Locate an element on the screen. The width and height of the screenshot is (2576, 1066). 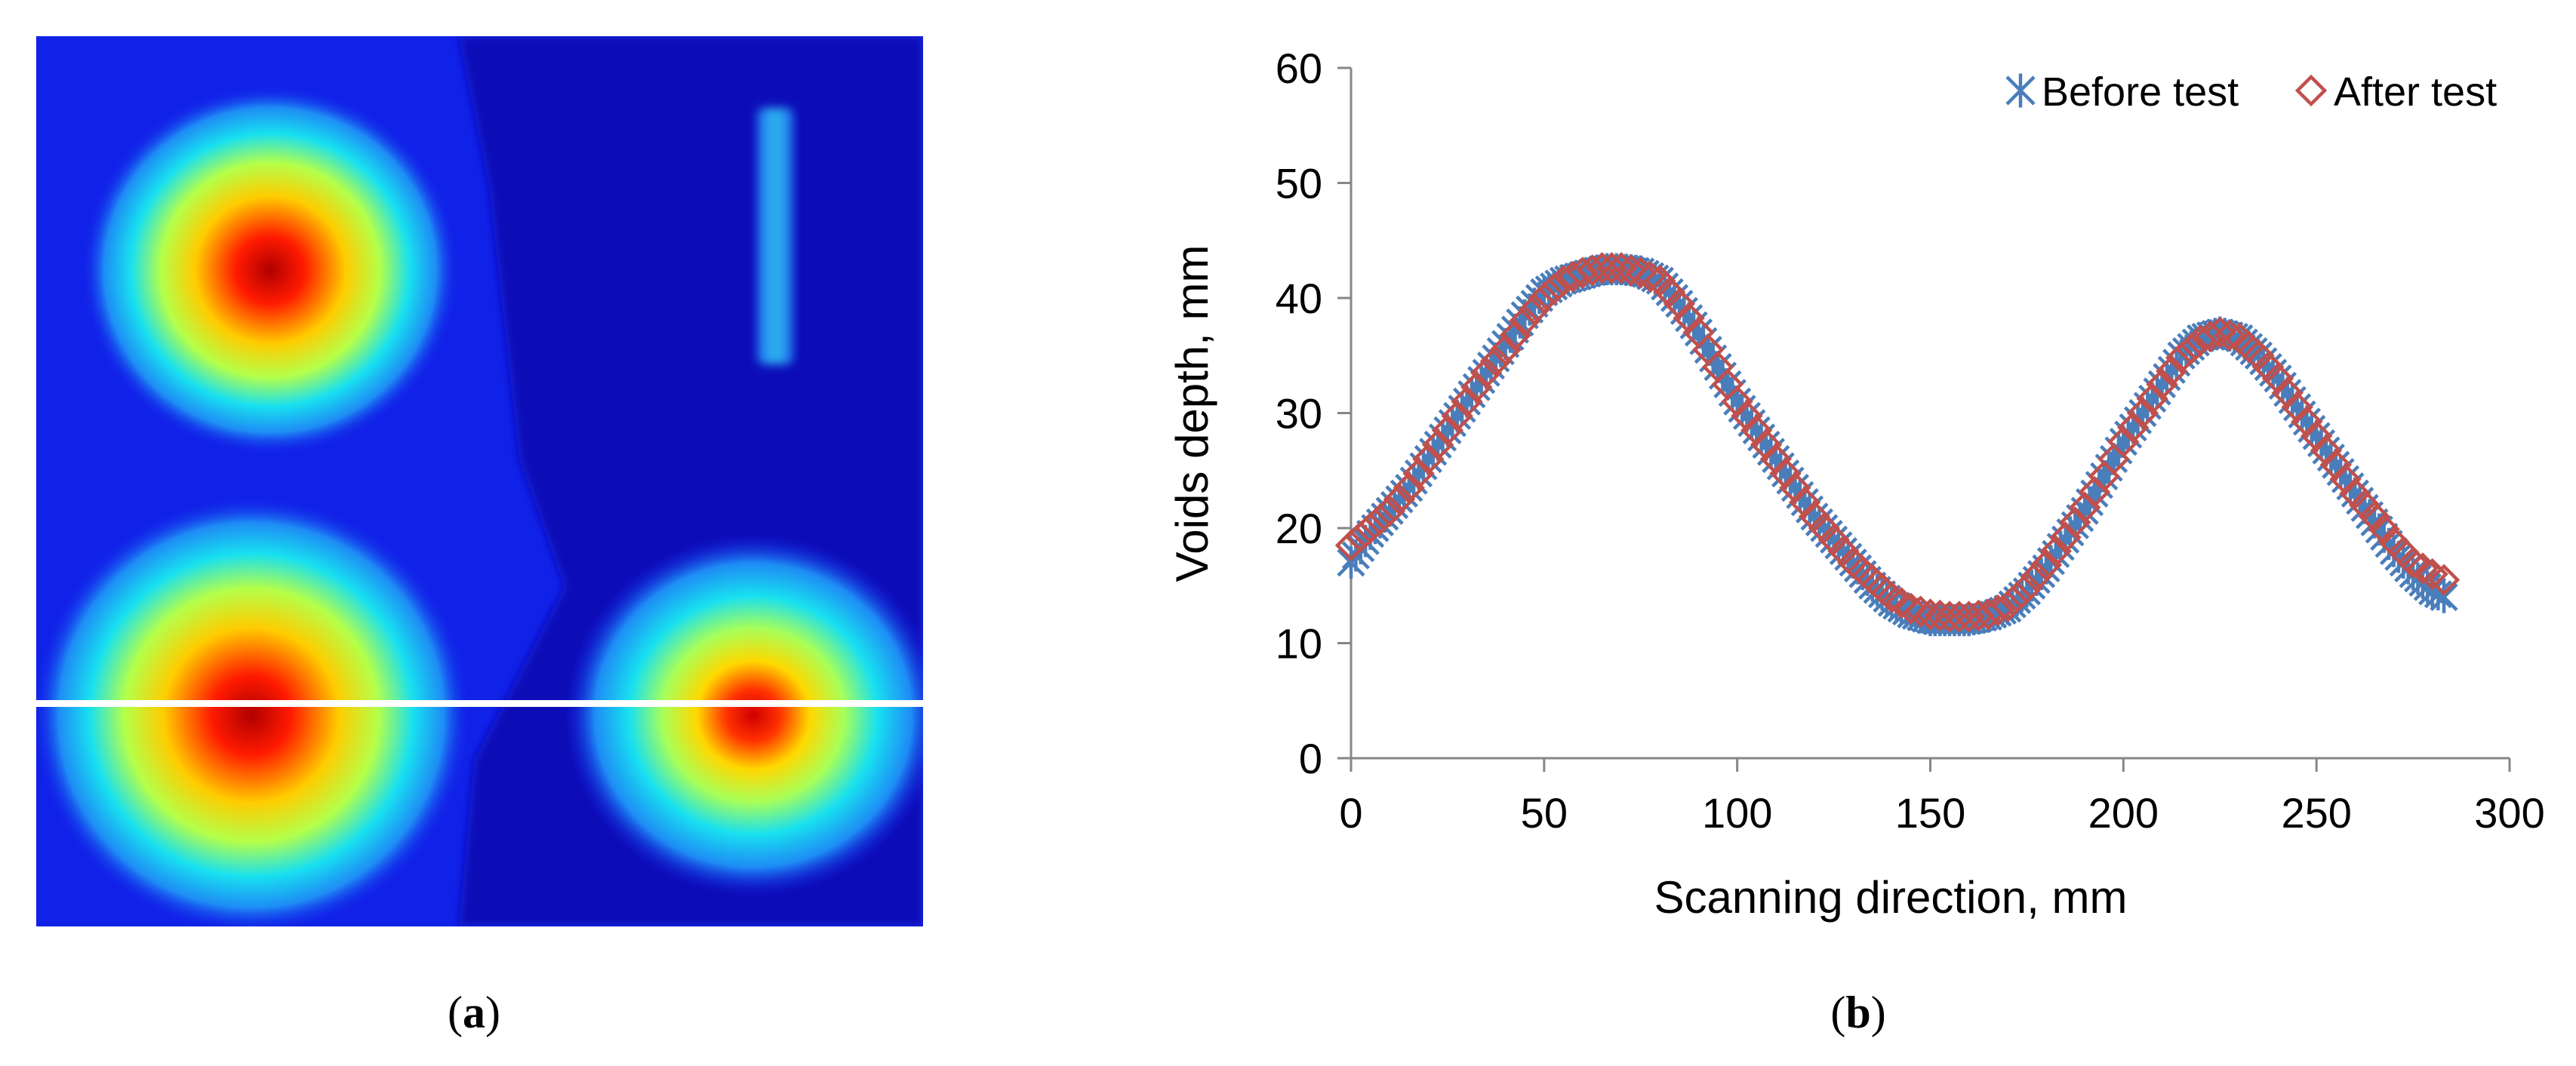
caption-b: (b) is located at coordinates (1858, 1012).